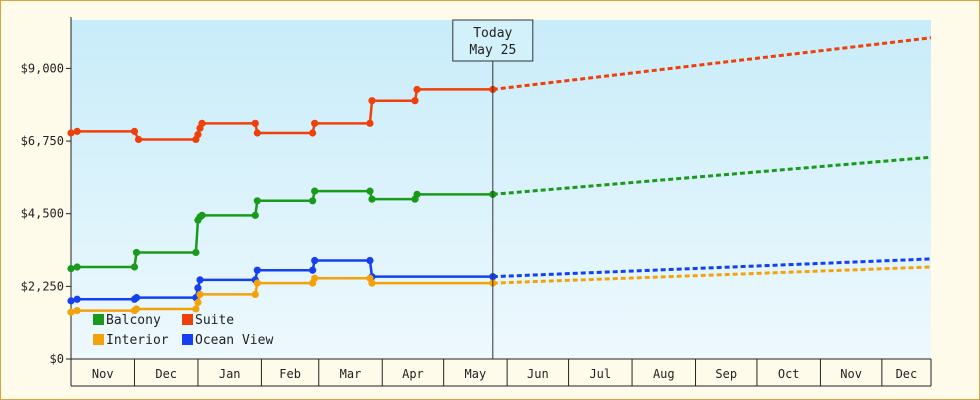 This screenshot has width=980, height=400. Describe the element at coordinates (46, 191) in the screenshot. I see `y-axis: $0 $2,250 $4,500 $6,750 $9,000` at that location.